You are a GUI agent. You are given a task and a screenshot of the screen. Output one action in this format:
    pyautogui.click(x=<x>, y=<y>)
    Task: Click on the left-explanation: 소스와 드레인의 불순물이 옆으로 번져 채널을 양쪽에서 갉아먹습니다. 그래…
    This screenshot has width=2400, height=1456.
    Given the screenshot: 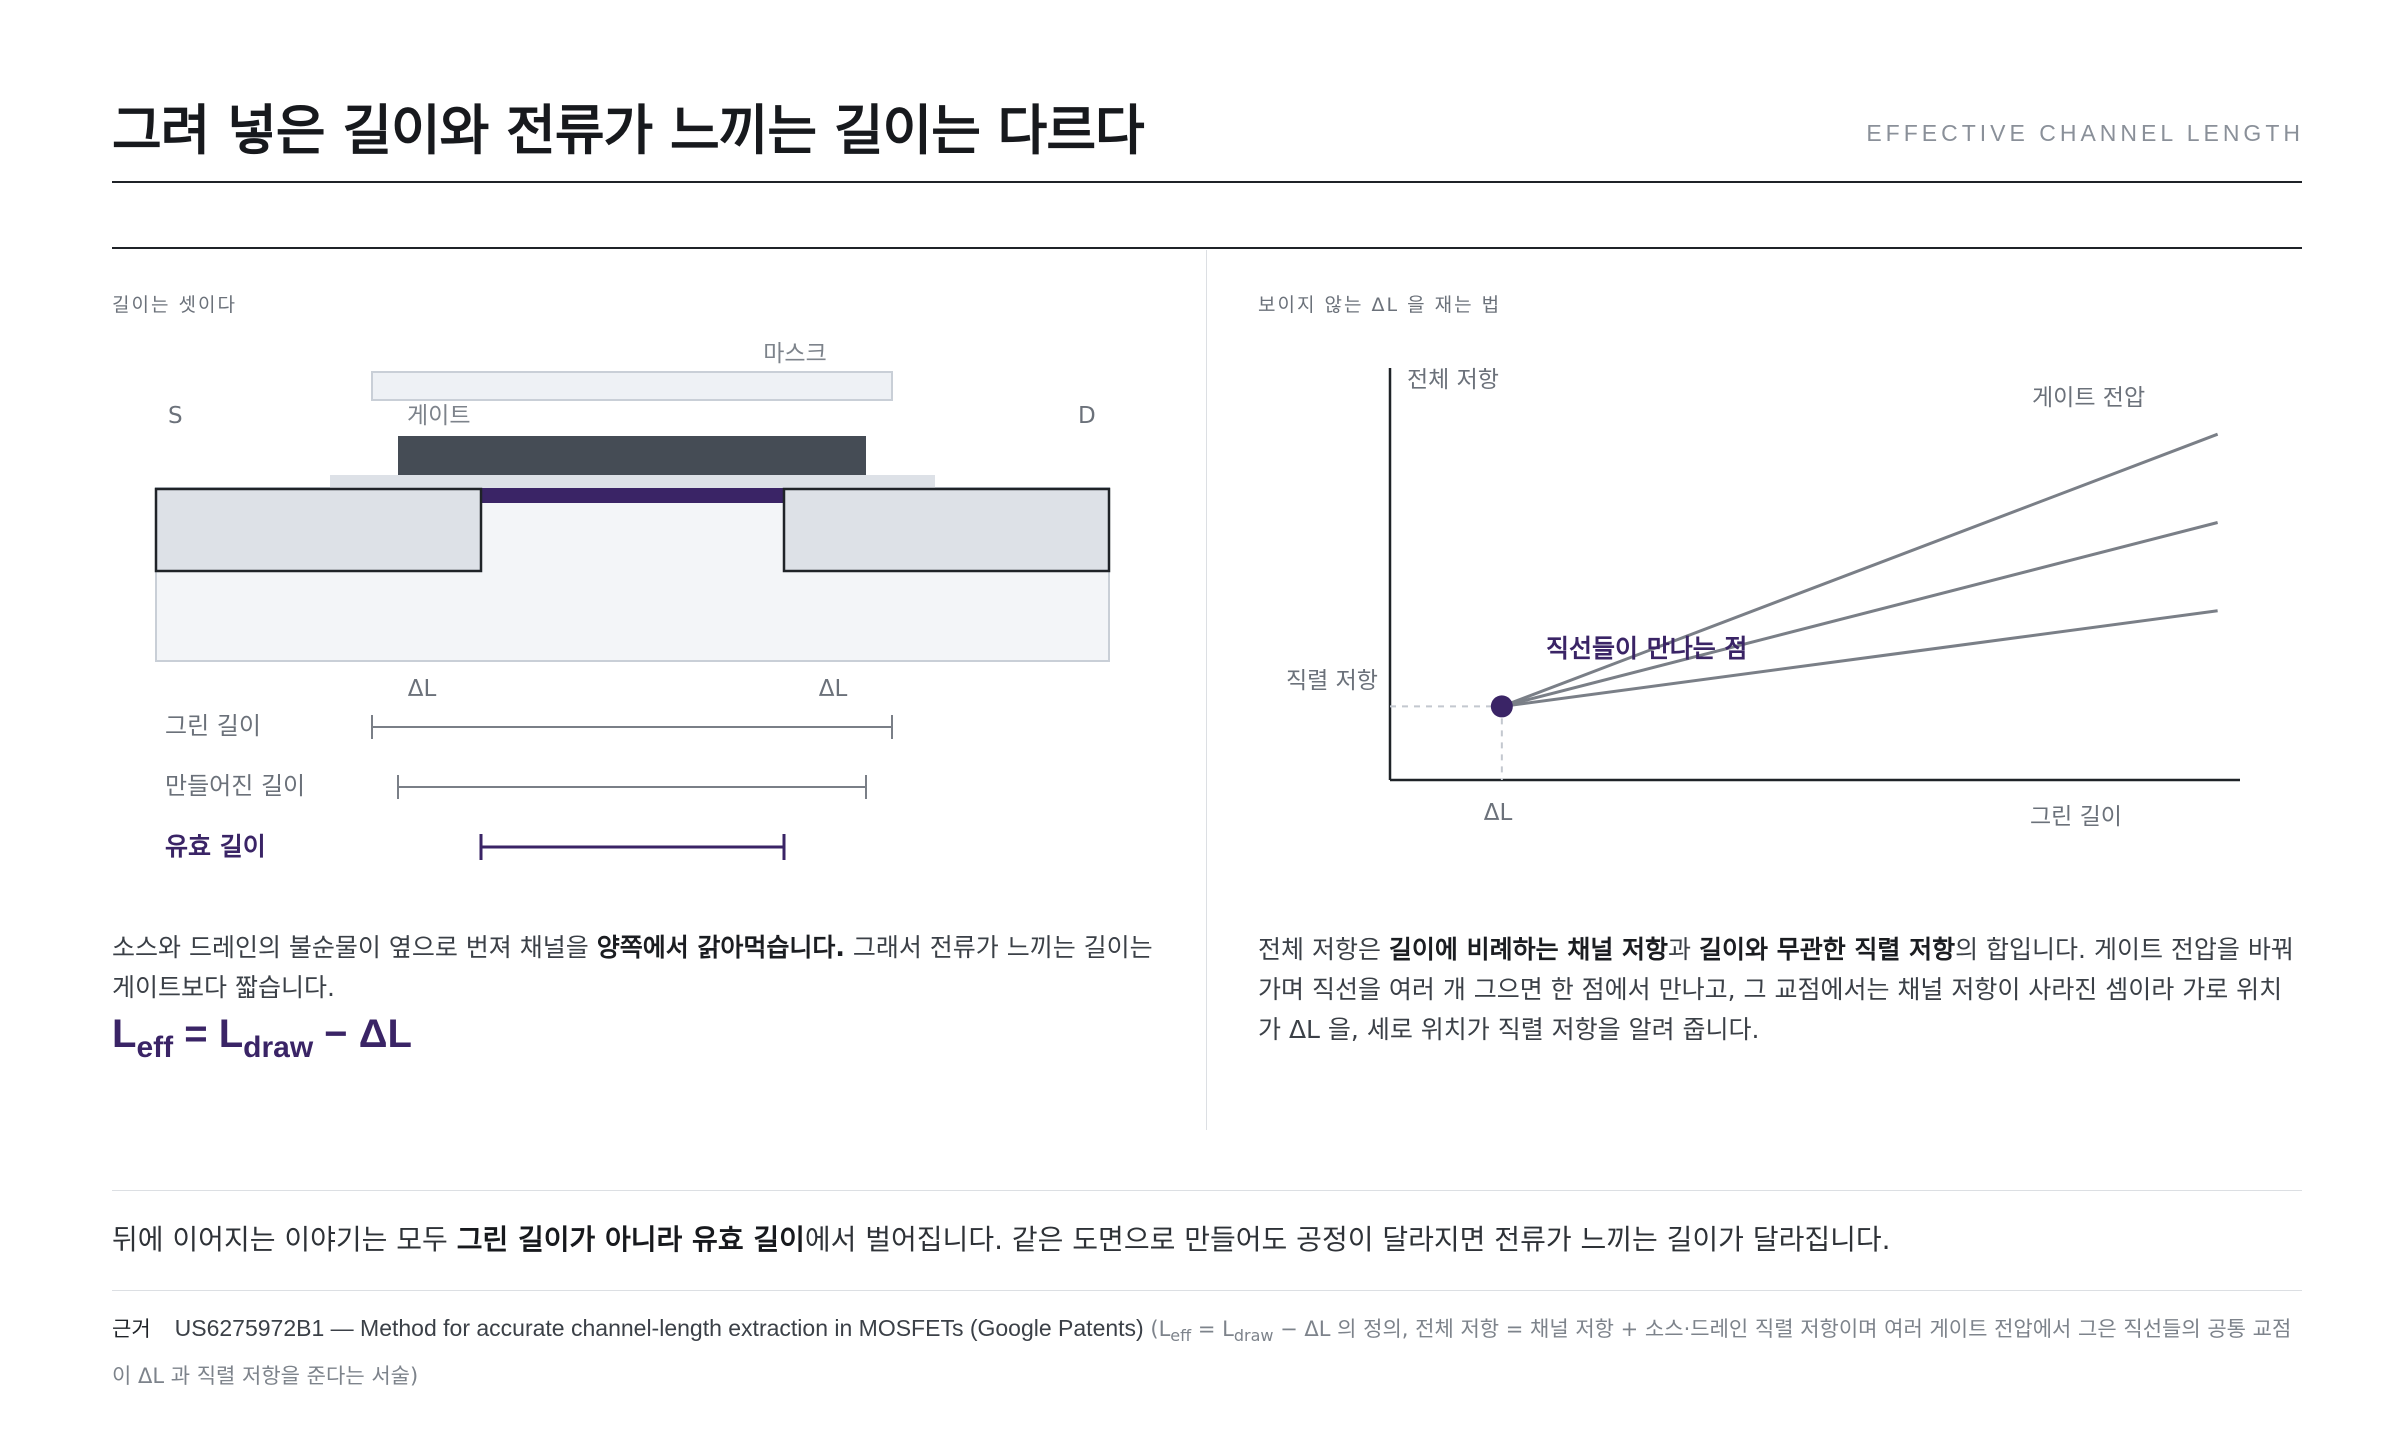 What is the action you would take?
    pyautogui.click(x=632, y=967)
    